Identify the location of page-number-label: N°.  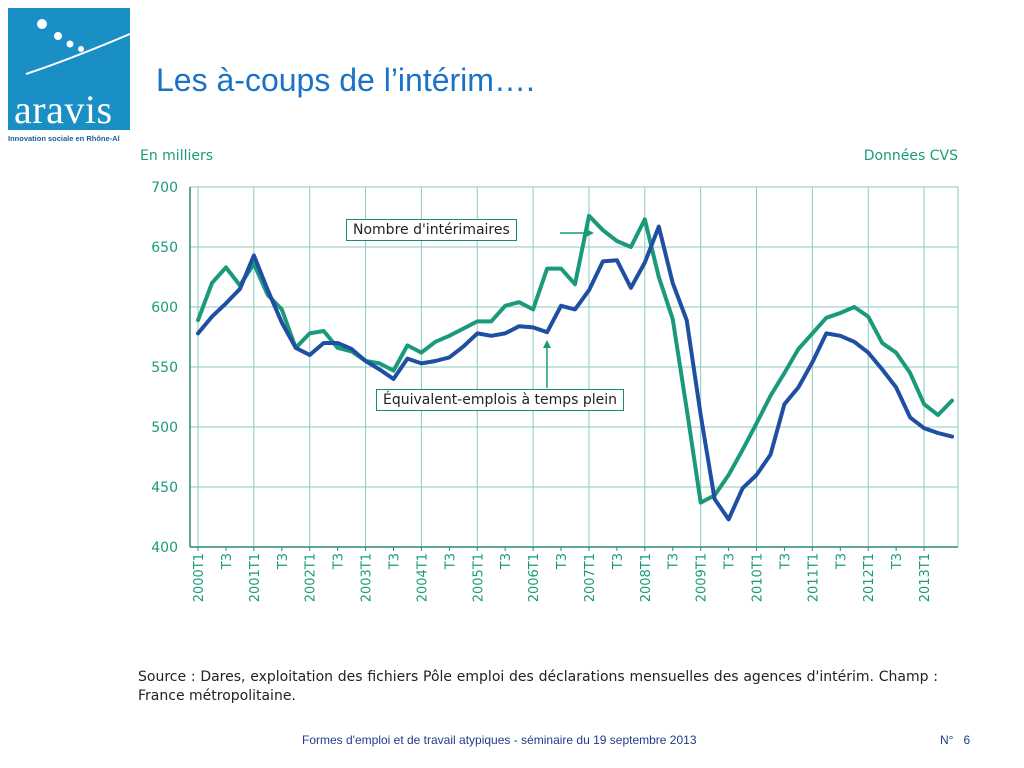
(947, 740).